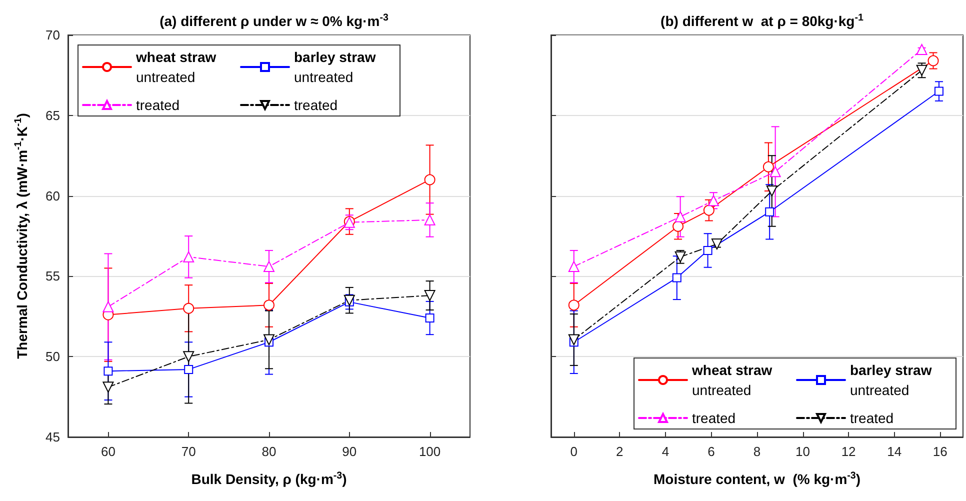 This screenshot has width=966, height=501. Describe the element at coordinates (269, 451) in the screenshot. I see `x-tick-label: 80` at that location.